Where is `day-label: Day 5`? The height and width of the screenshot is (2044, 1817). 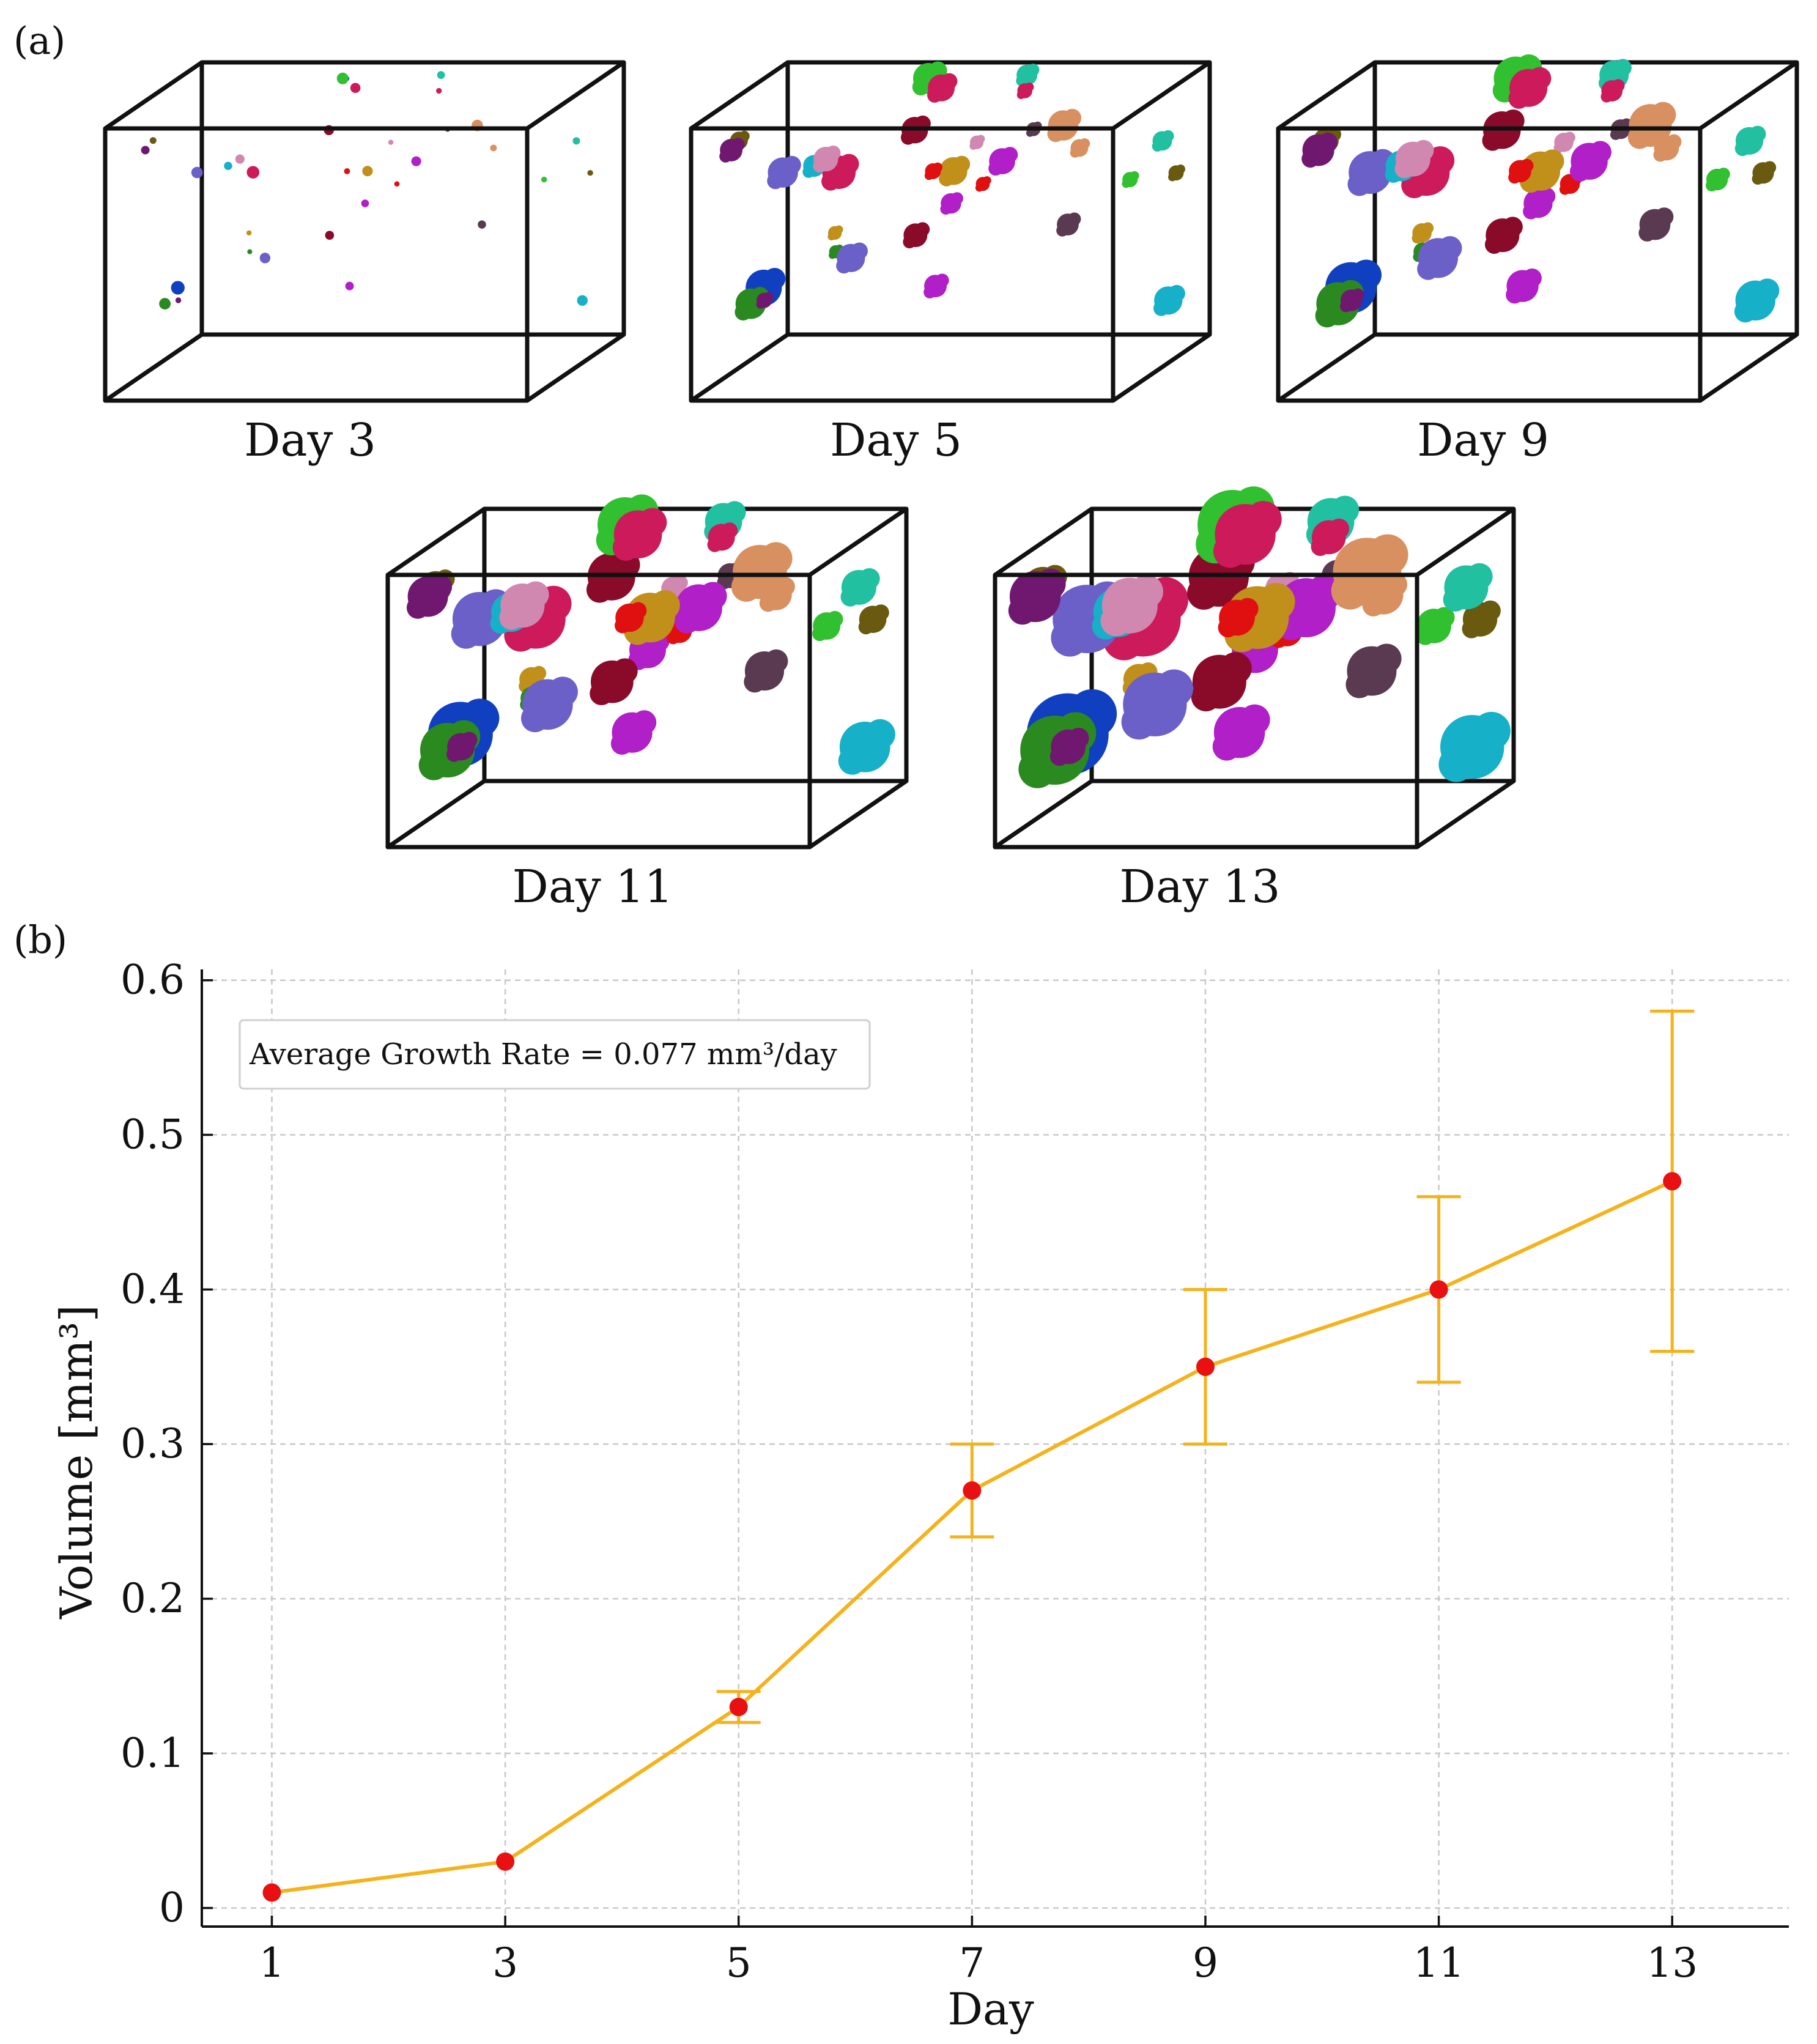
day-label: Day 5 is located at coordinates (896, 440).